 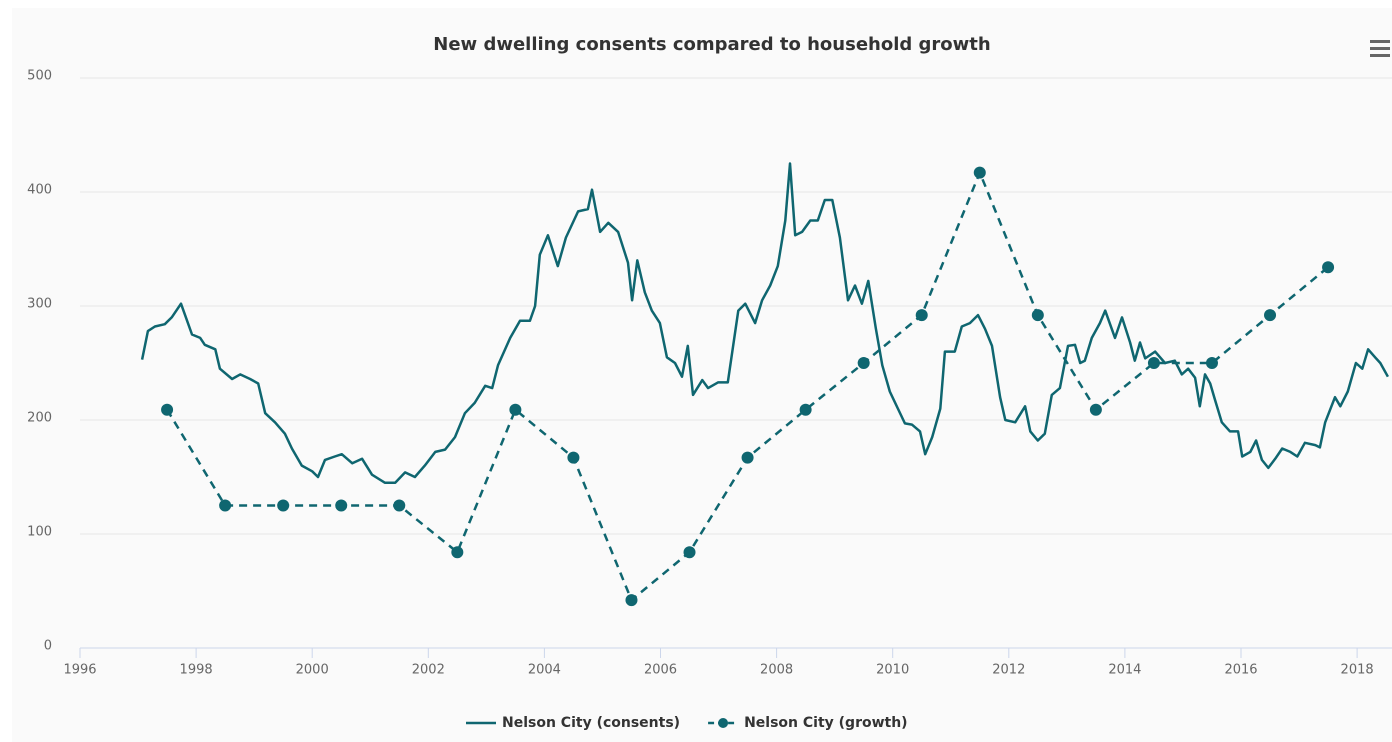 I want to click on legend-marker, so click(x=723, y=723).